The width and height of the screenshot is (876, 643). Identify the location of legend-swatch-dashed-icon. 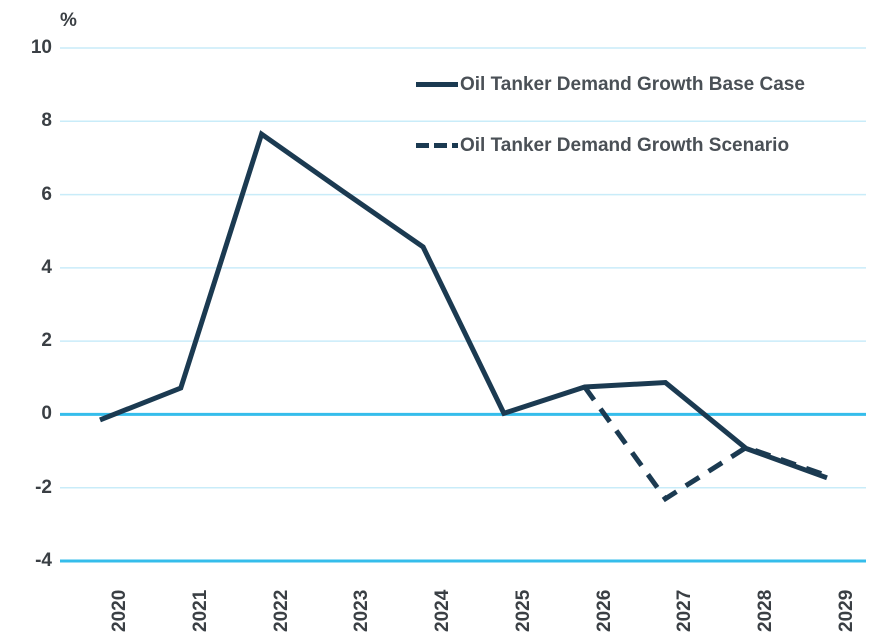
(437, 145).